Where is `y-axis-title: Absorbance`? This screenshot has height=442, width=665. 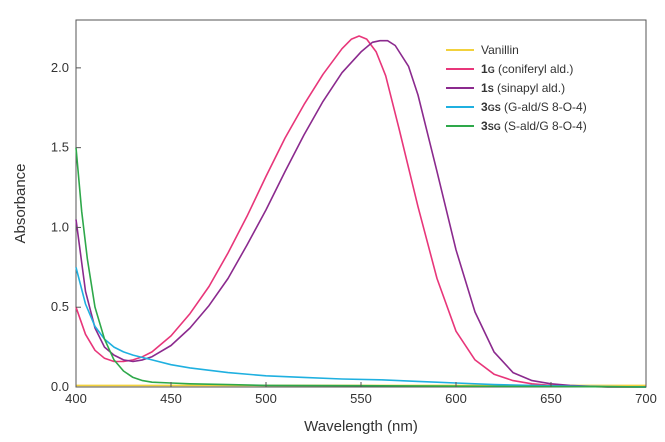 y-axis-title: Absorbance is located at coordinates (20, 203).